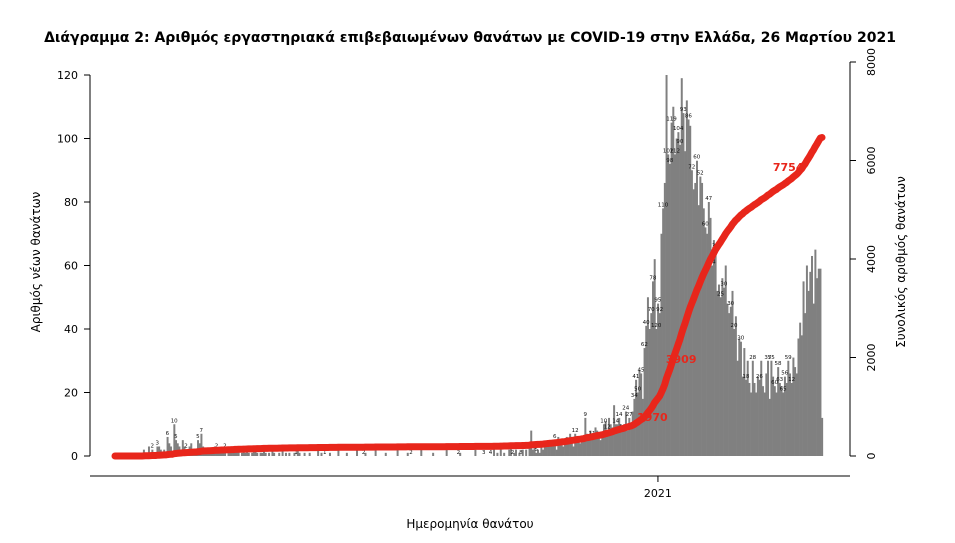  What do you see at coordinates (730, 304) in the screenshot?
I see `bar-value-label: 30` at bounding box center [730, 304].